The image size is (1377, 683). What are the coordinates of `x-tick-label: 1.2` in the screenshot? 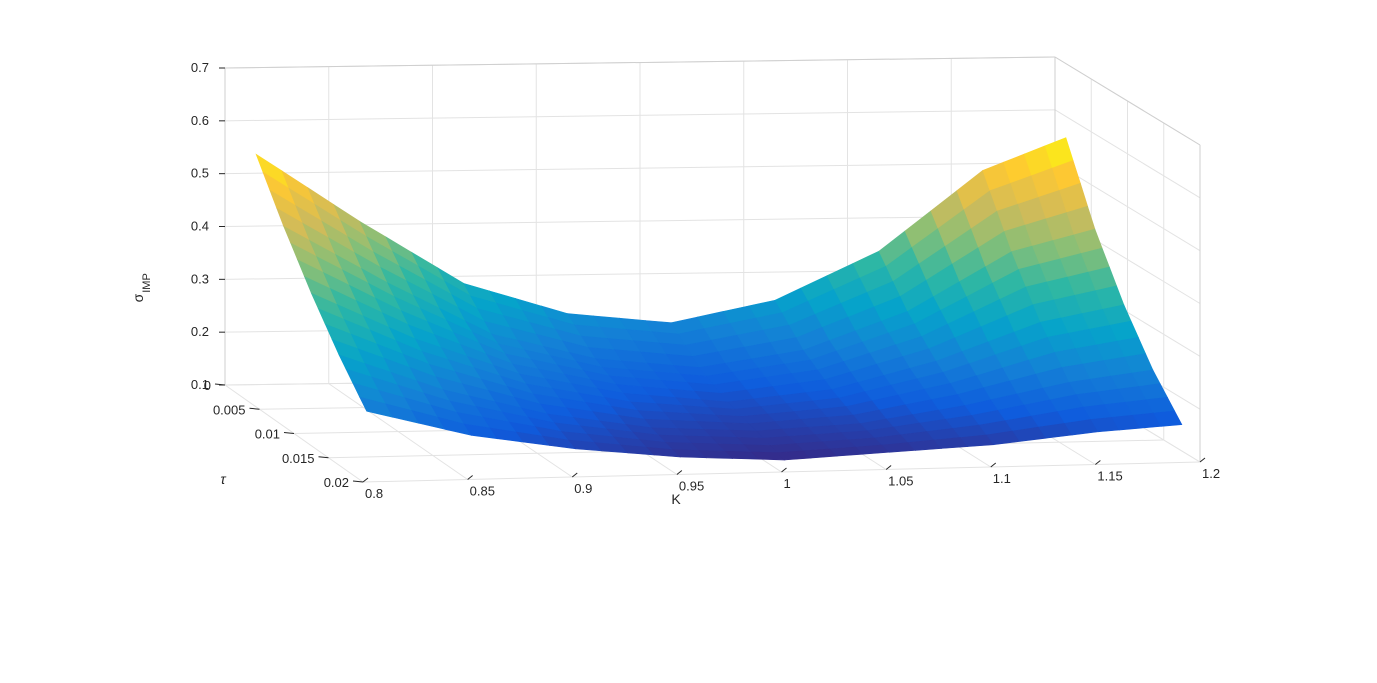 It's located at (1211, 473).